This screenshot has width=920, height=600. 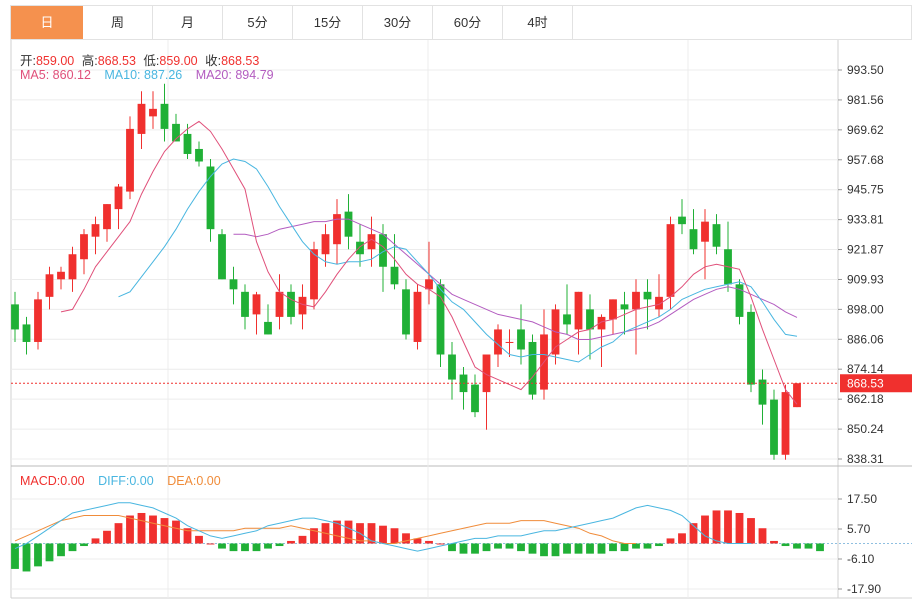 What do you see at coordinates (89, 61) in the screenshot?
I see `high-label: 高:` at bounding box center [89, 61].